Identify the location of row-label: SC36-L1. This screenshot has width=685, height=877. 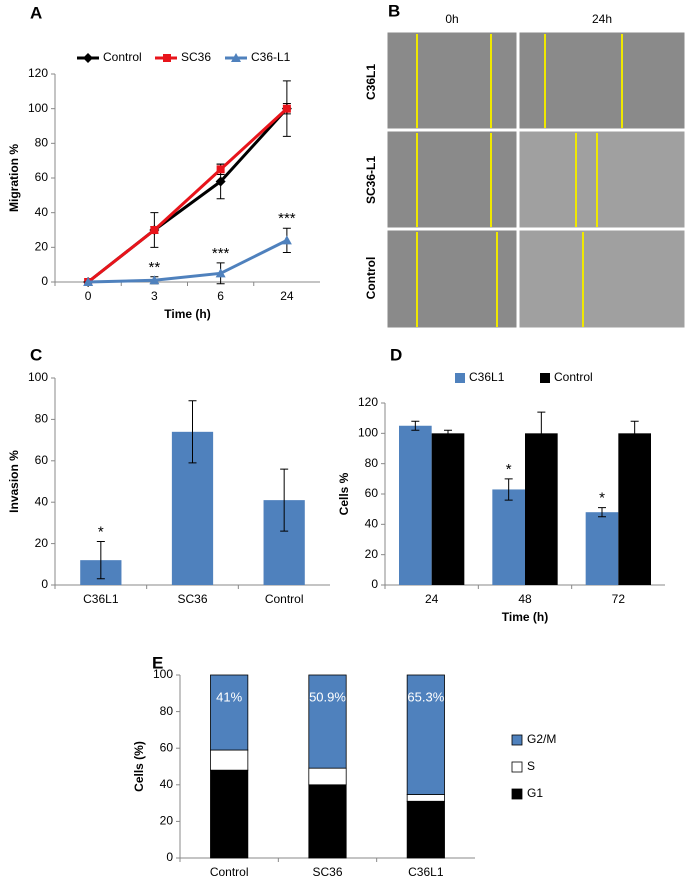
(371, 180).